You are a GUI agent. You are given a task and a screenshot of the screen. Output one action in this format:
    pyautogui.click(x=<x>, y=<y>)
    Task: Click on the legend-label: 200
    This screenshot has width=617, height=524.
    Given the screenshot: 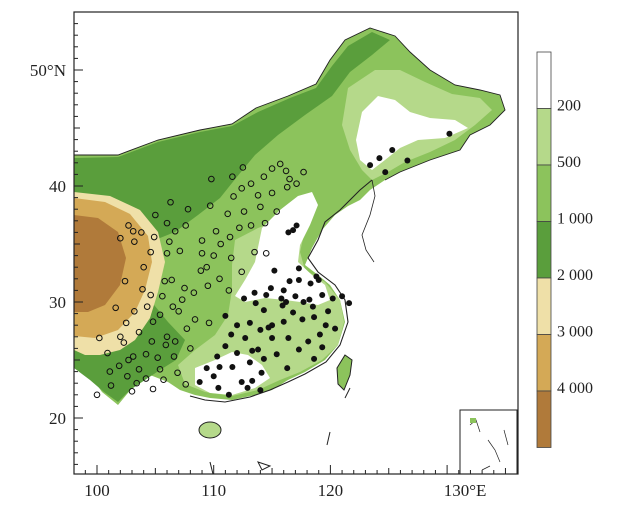 What is the action you would take?
    pyautogui.click(x=569, y=106)
    